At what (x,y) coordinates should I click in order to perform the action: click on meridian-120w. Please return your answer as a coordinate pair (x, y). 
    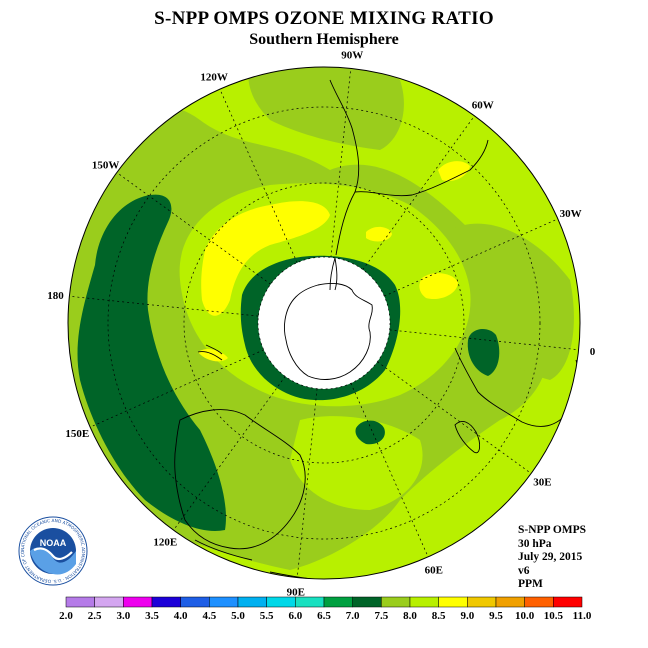
    Looking at the image, I should click on (258, 175).